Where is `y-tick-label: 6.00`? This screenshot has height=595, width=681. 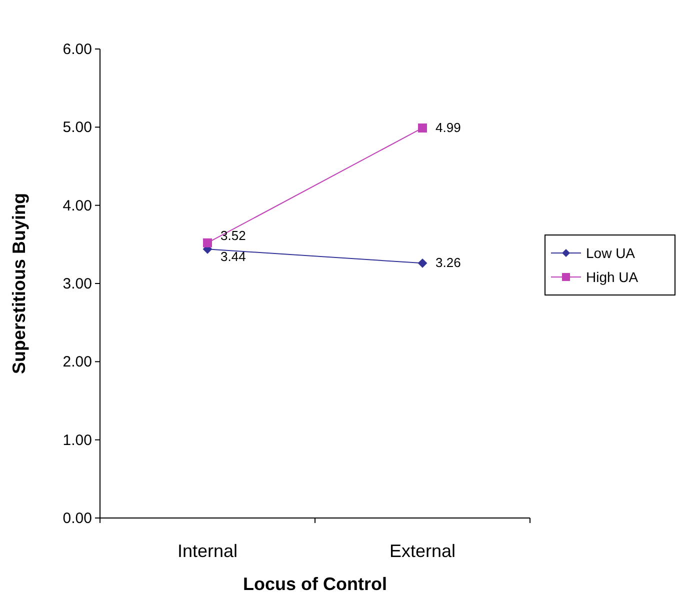
y-tick-label: 6.00 is located at coordinates (77, 49).